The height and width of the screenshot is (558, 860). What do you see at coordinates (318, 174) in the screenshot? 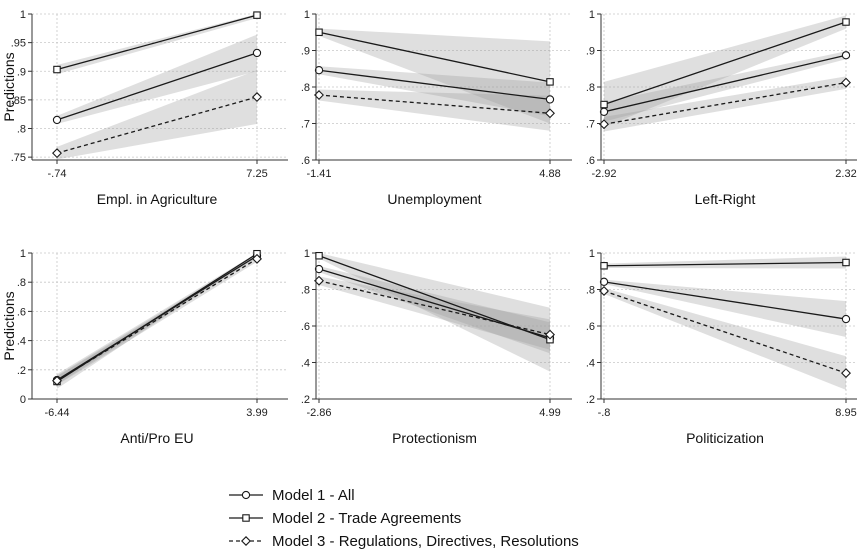
I see `x-tick-label: -1.41` at bounding box center [318, 174].